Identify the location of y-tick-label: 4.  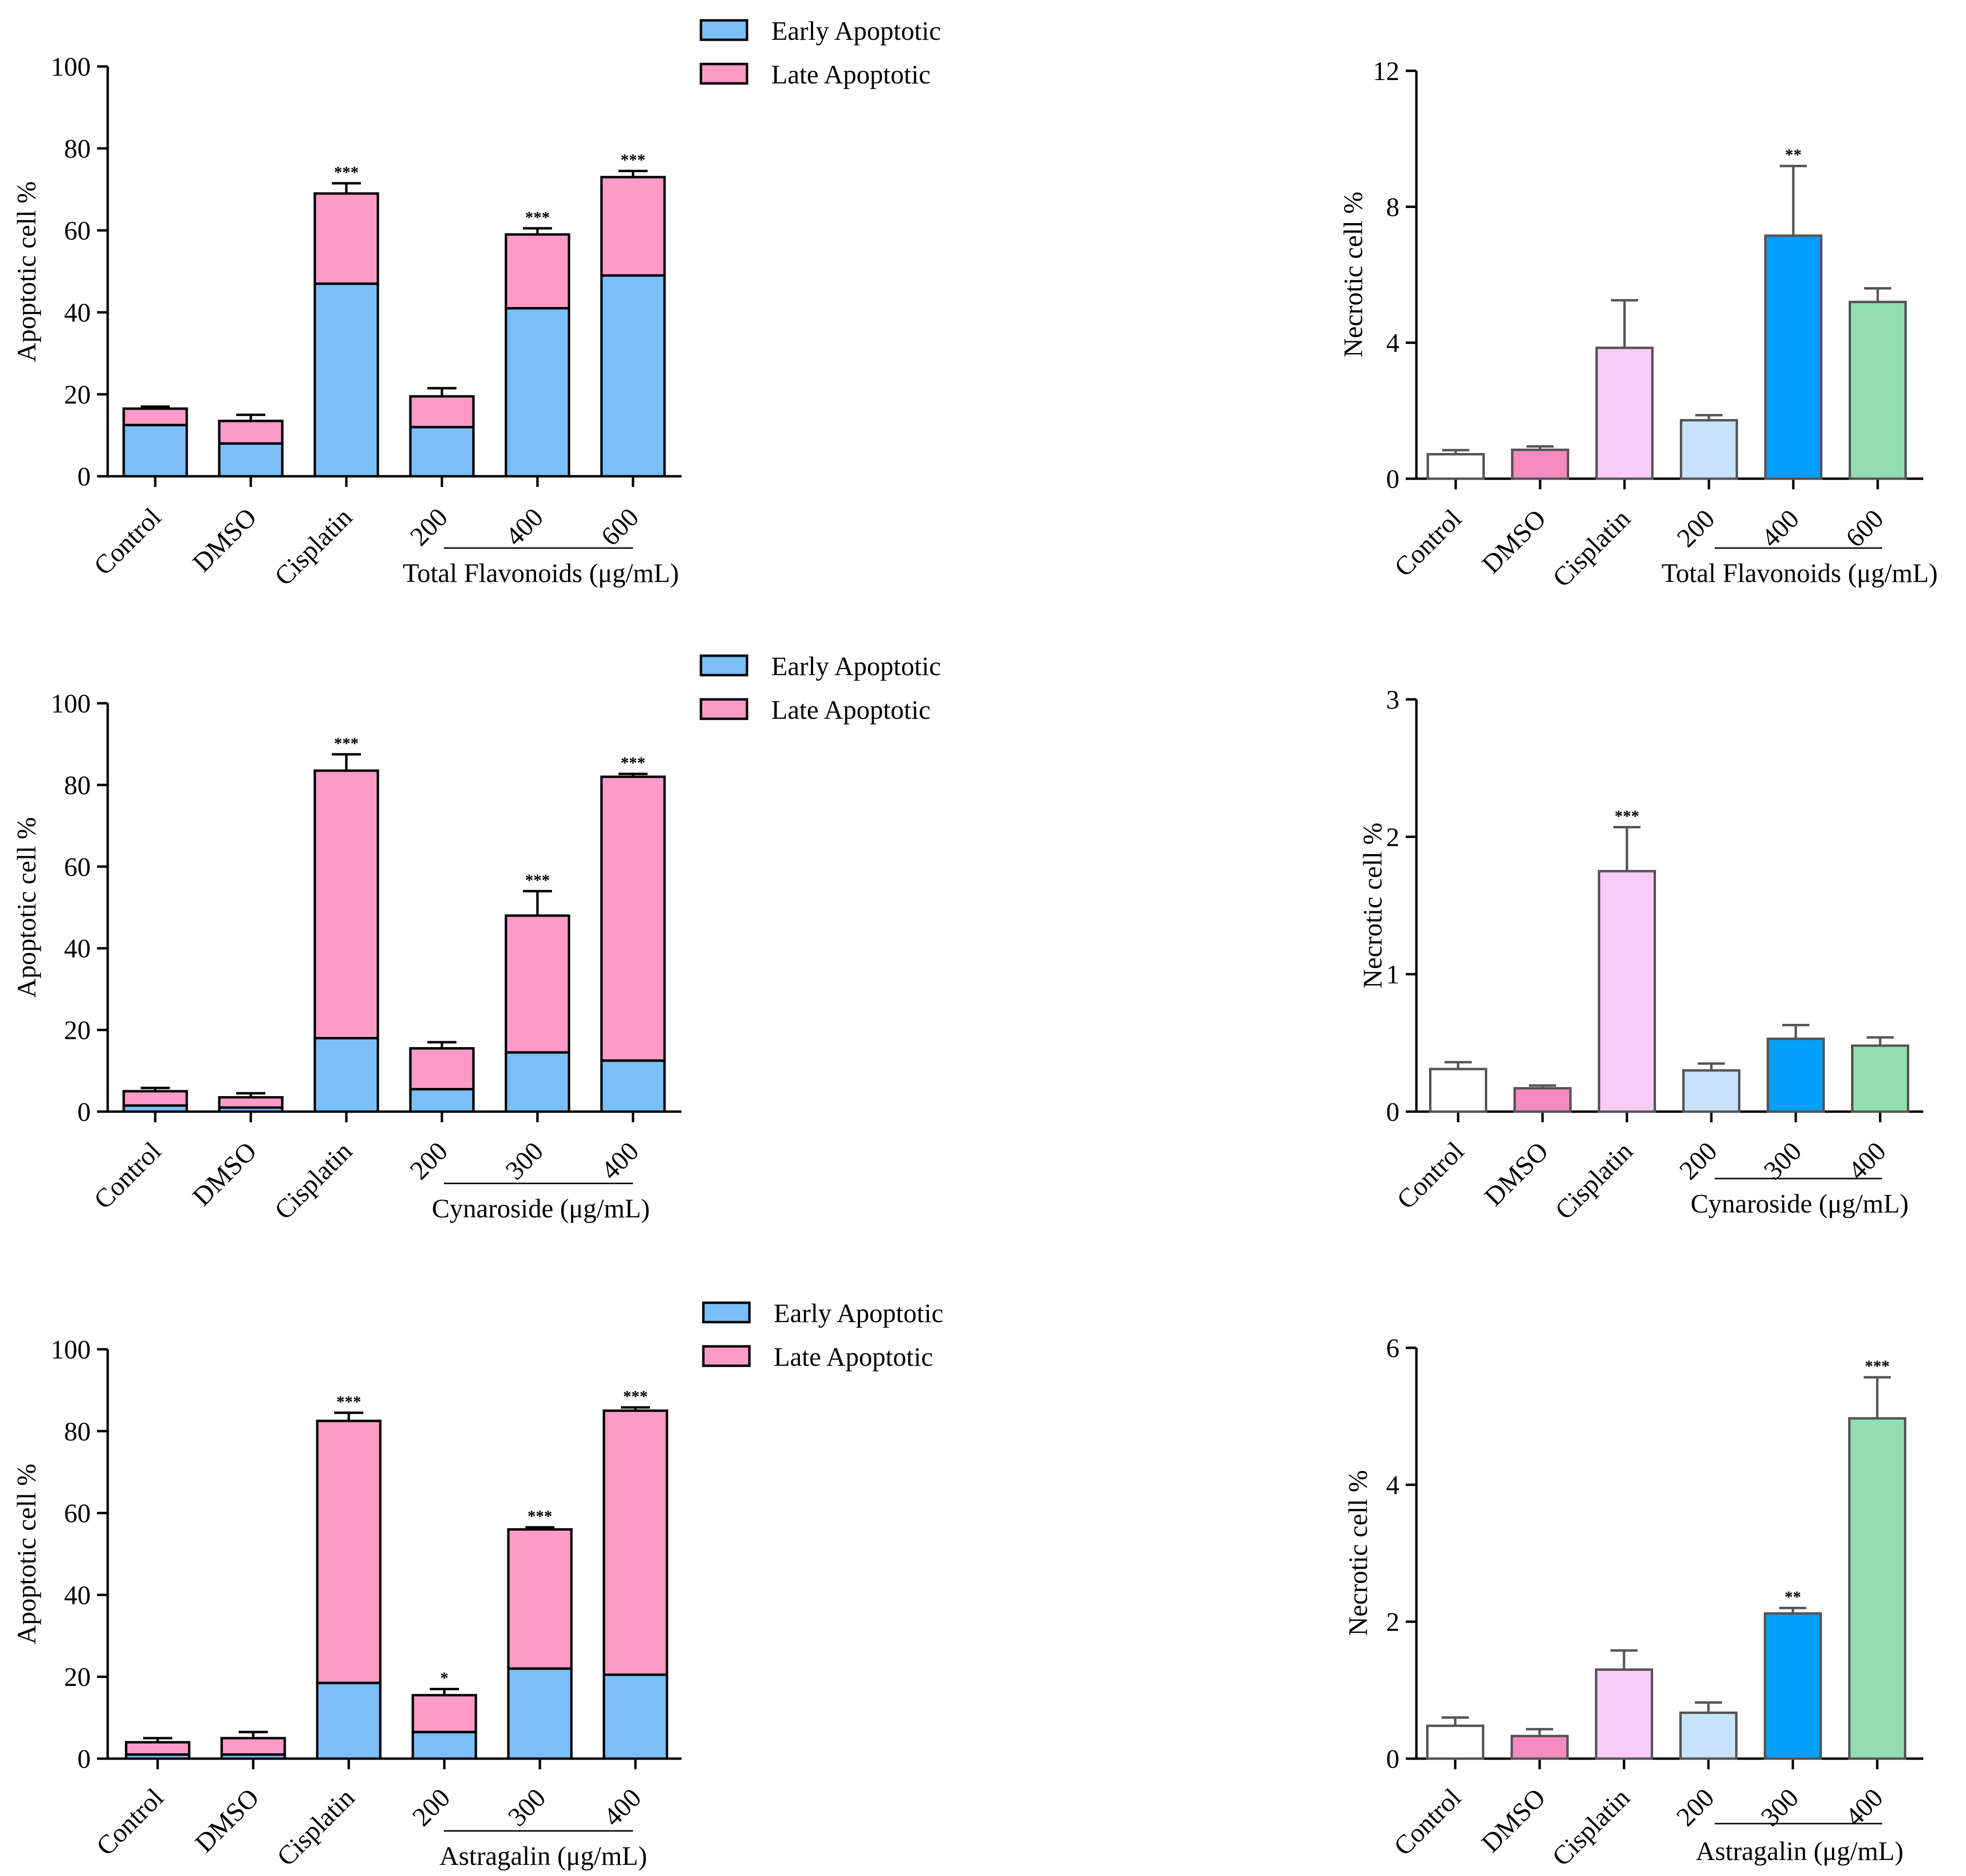
(1393, 343).